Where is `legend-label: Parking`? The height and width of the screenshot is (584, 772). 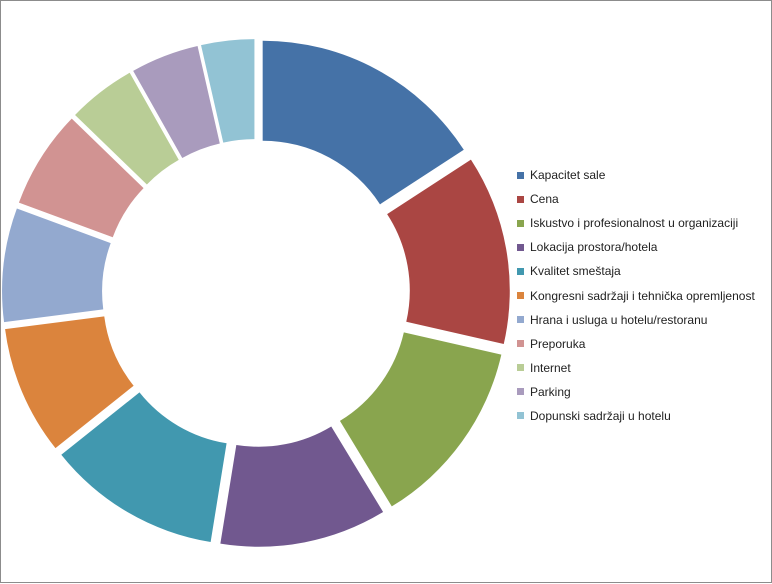 legend-label: Parking is located at coordinates (550, 391).